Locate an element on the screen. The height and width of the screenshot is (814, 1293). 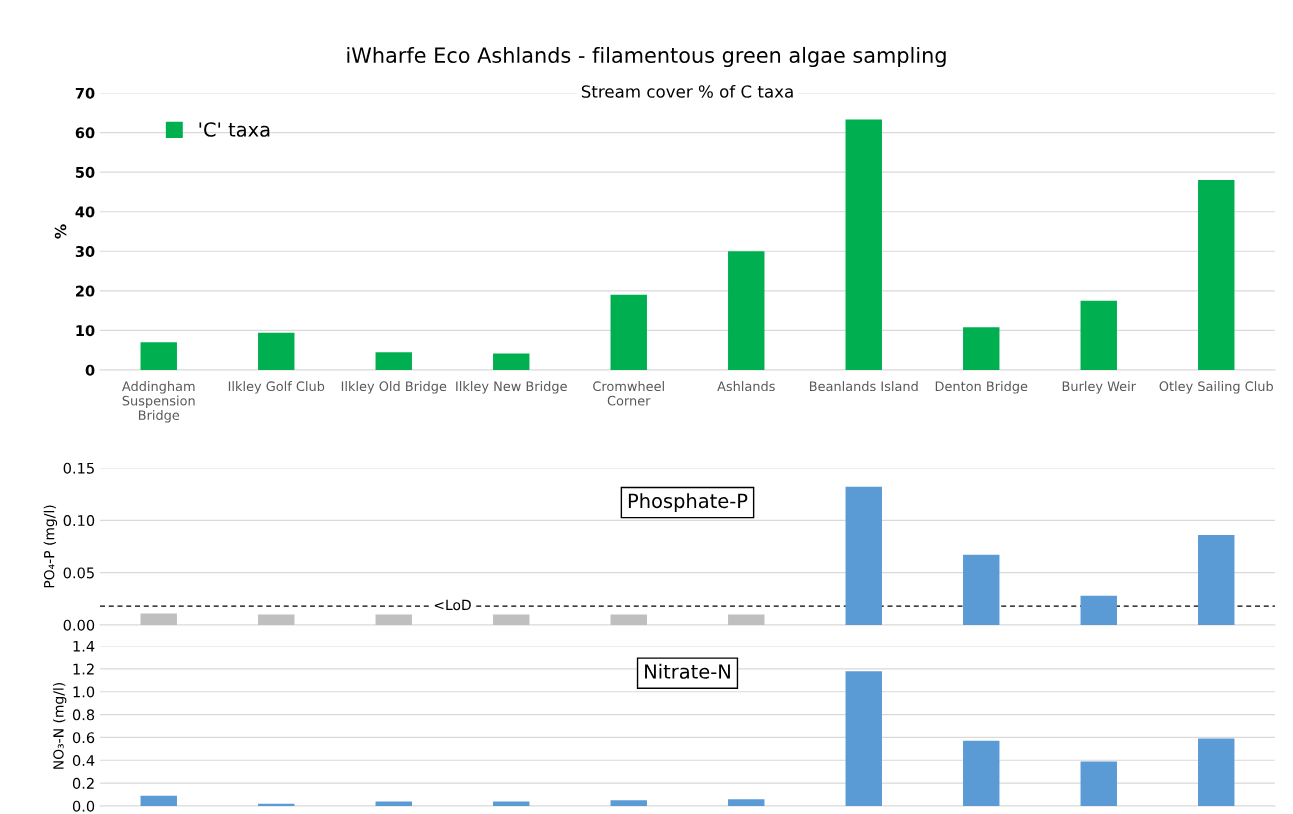
legend-label: 'C' taxa is located at coordinates (234, 129).